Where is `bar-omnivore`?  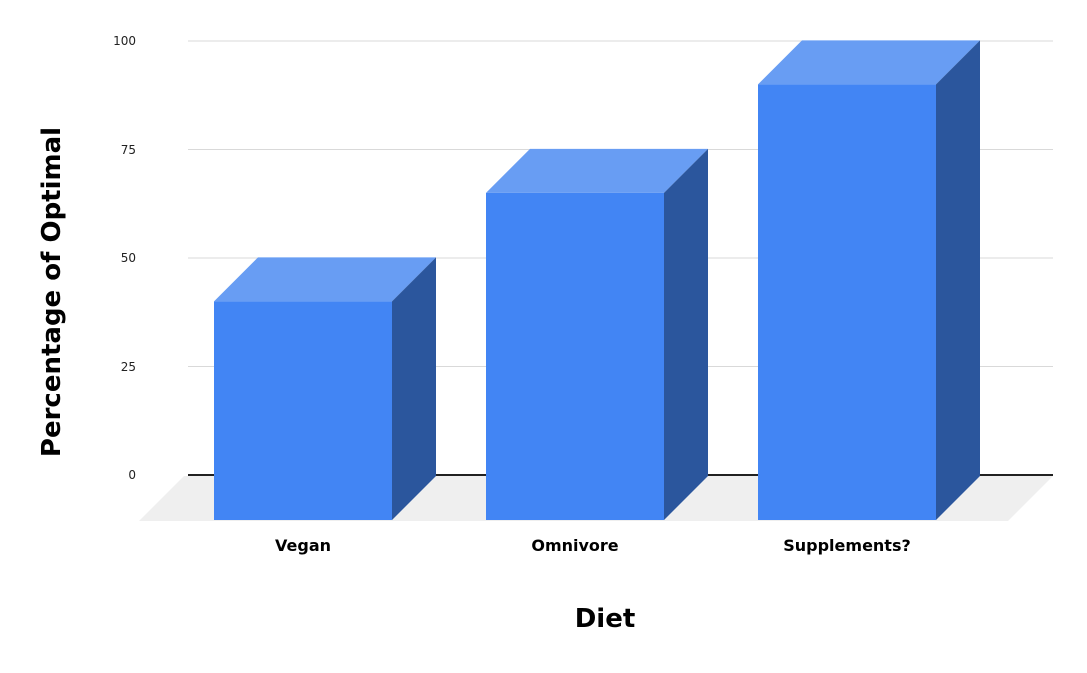
bar-omnivore is located at coordinates (597, 334).